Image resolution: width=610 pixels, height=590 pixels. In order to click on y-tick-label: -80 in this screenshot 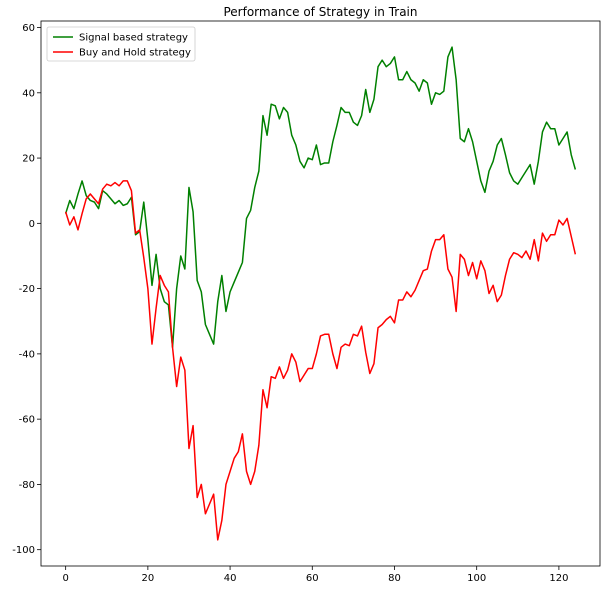, I will do `click(27, 485)`.